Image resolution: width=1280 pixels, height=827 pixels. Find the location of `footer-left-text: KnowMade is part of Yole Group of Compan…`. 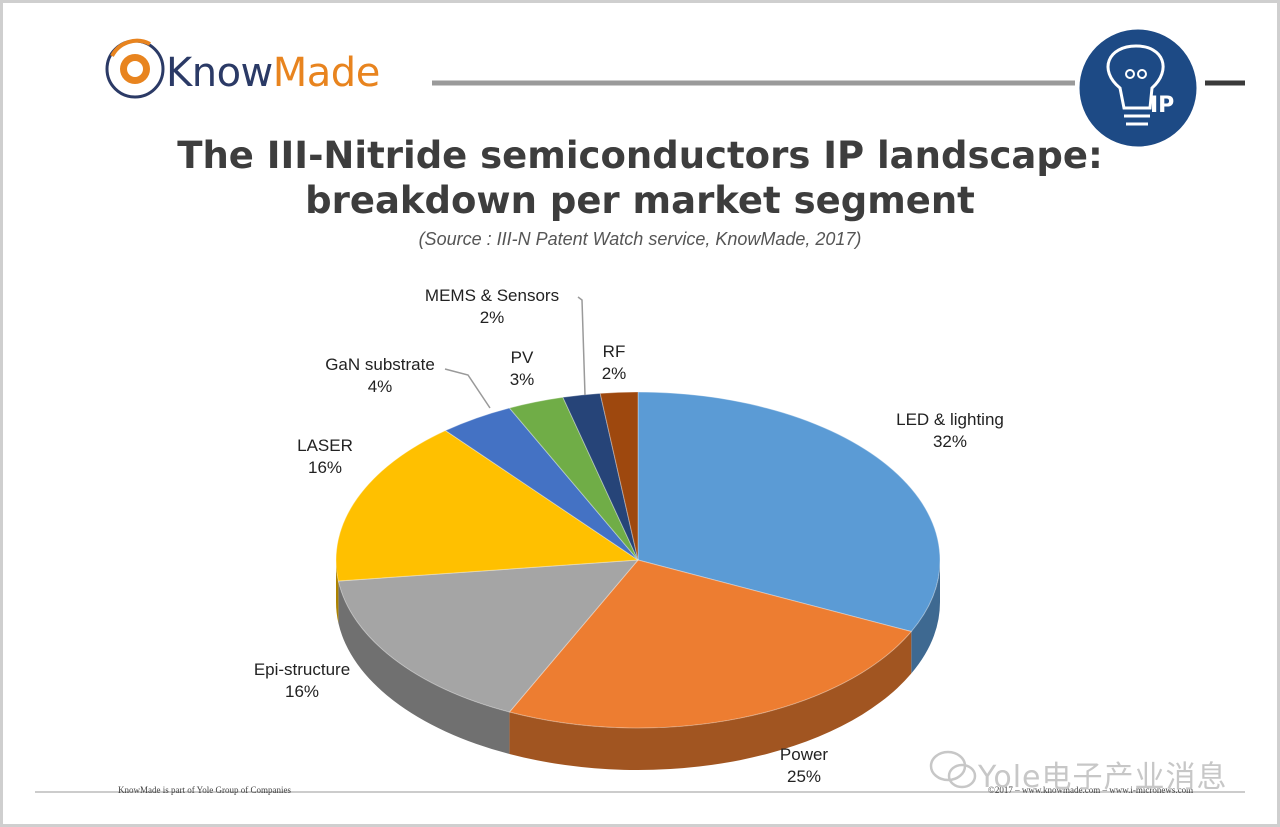

footer-left-text: KnowMade is part of Yole Group of Compan… is located at coordinates (204, 790).